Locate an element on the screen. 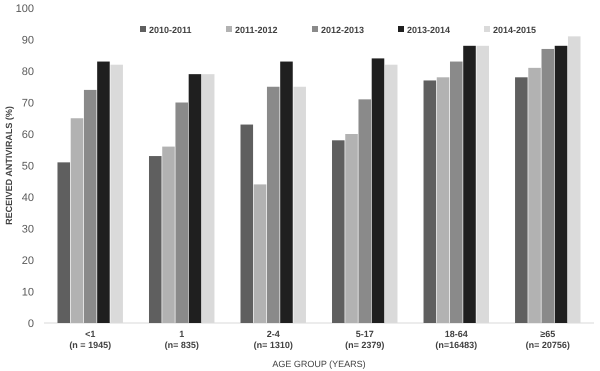 This screenshot has width=600, height=371. legend-label: 2014-2015 is located at coordinates (514, 29).